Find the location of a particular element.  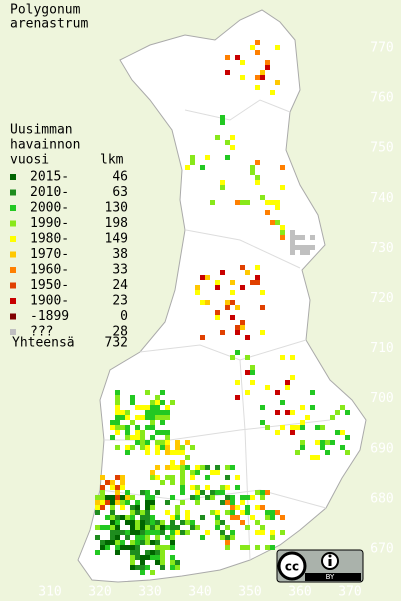

legend-label: 1950- is located at coordinates (49, 285).